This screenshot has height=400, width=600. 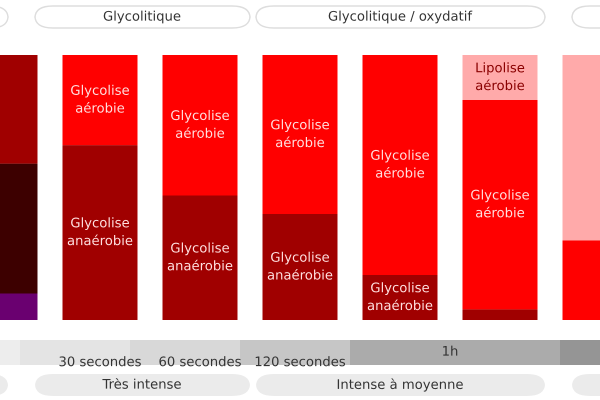 What do you see at coordinates (500, 76) in the screenshot?
I see `series-label: Lipolise aérobie` at bounding box center [500, 76].